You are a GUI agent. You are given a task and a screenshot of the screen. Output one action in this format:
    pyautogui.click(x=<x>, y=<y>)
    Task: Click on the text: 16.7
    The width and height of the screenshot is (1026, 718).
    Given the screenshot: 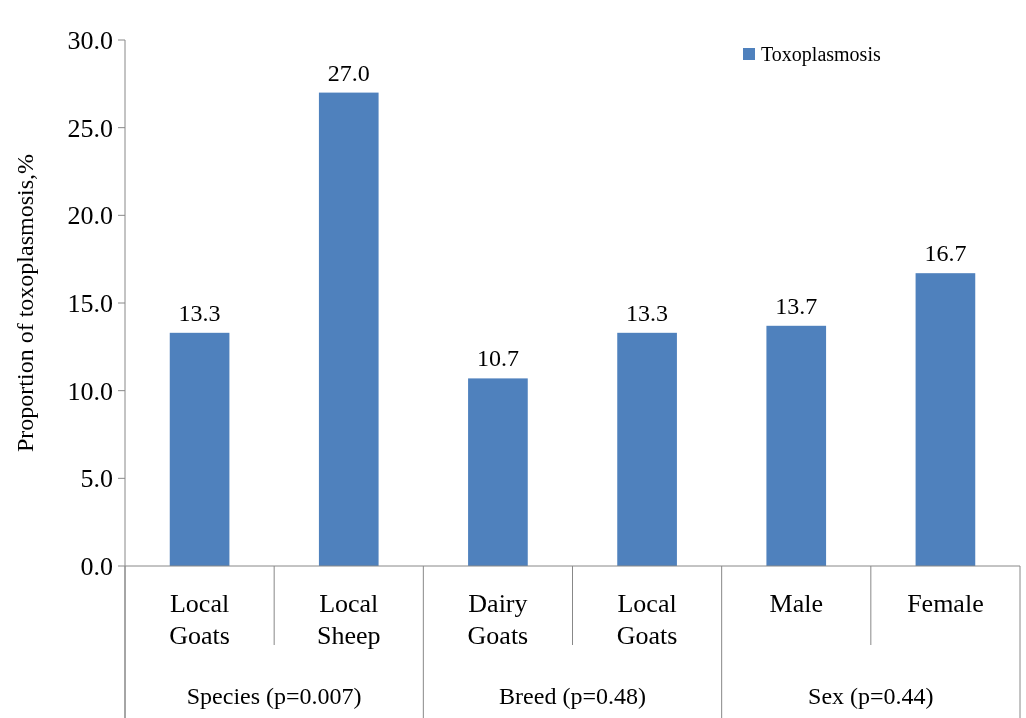 What is the action you would take?
    pyautogui.click(x=945, y=253)
    